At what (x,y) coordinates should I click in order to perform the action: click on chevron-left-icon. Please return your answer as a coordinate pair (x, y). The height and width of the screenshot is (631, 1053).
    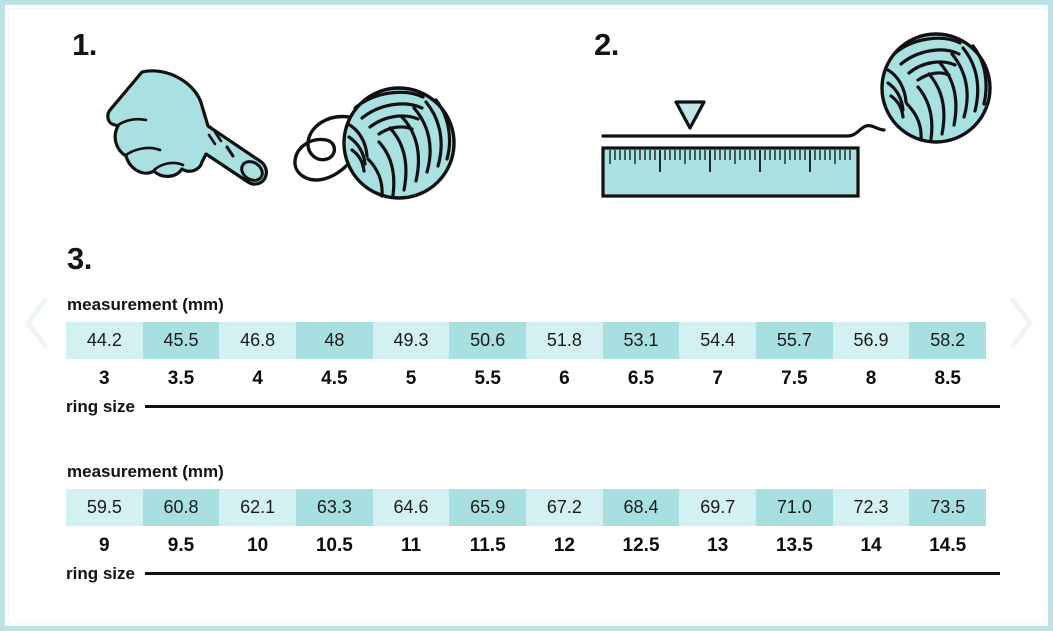
    Looking at the image, I should click on (36, 323).